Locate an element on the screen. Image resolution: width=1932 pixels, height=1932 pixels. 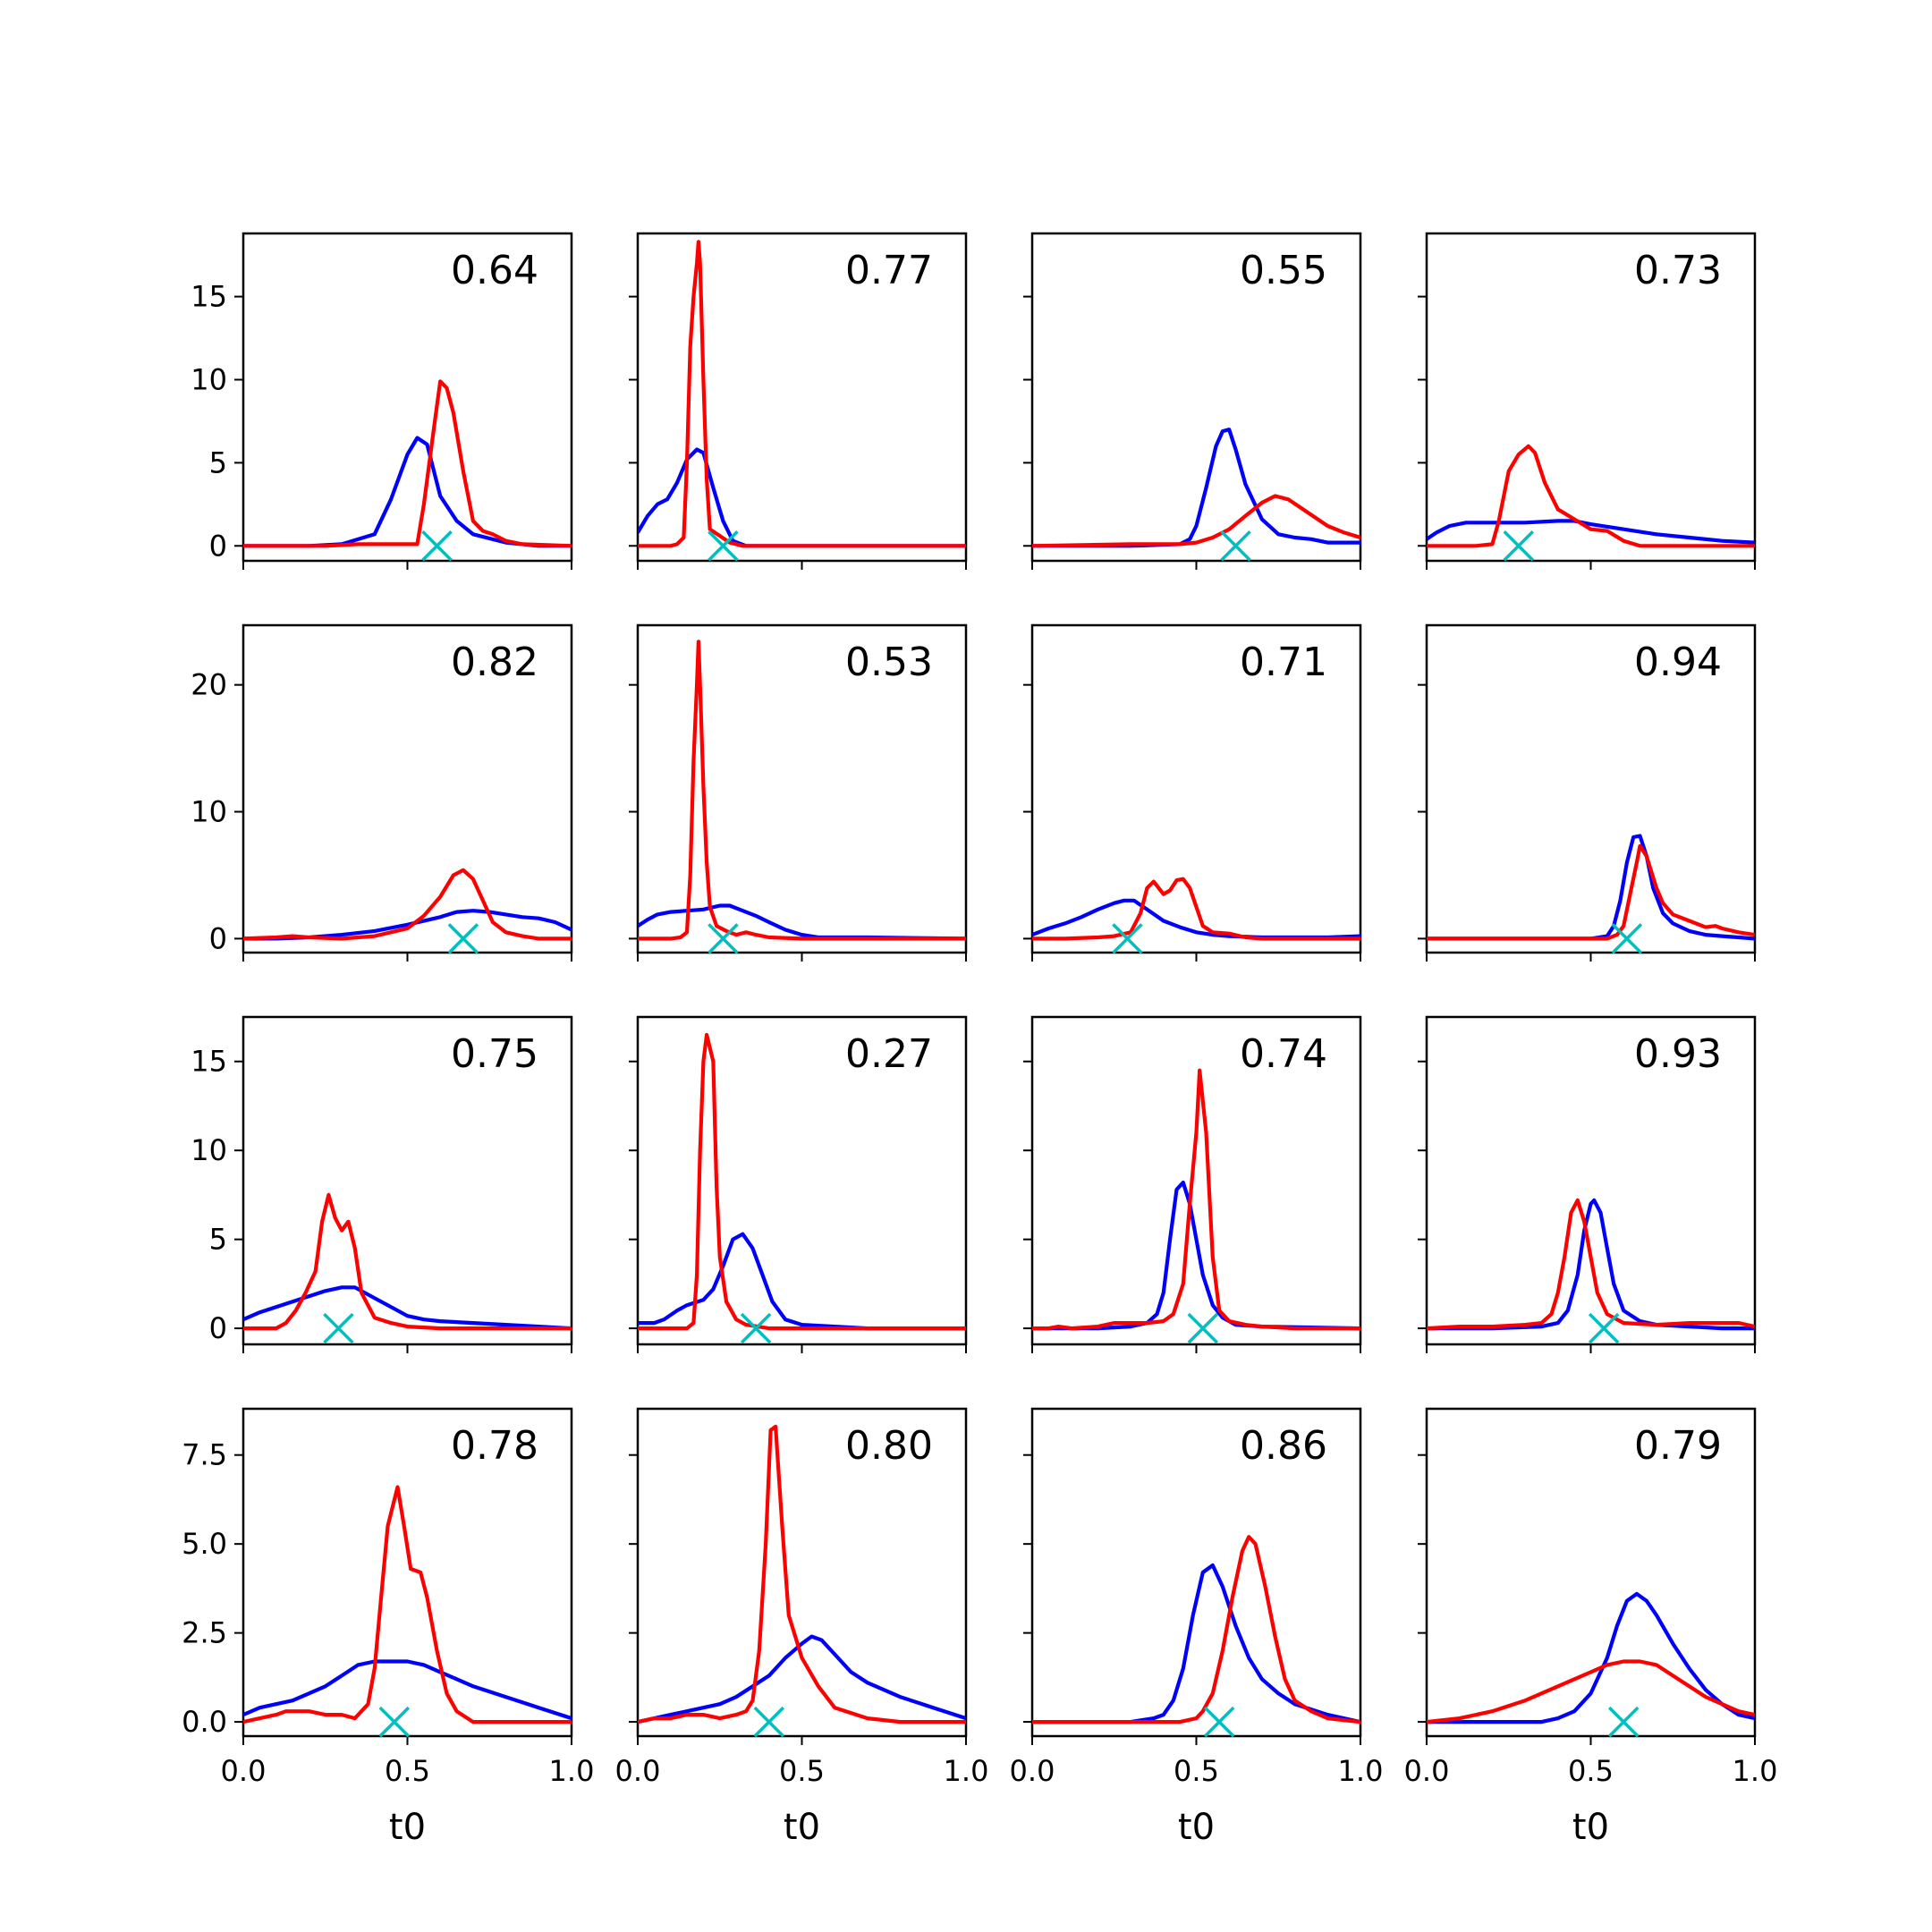
panel-4: 0.73 is located at coordinates (1587, 401).